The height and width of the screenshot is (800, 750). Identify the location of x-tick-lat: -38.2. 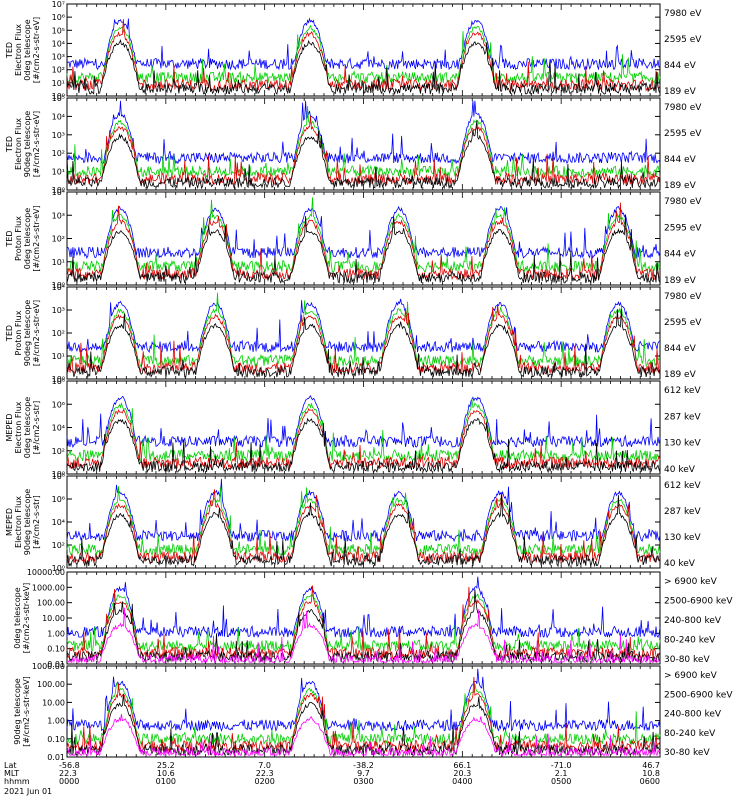
(363, 765).